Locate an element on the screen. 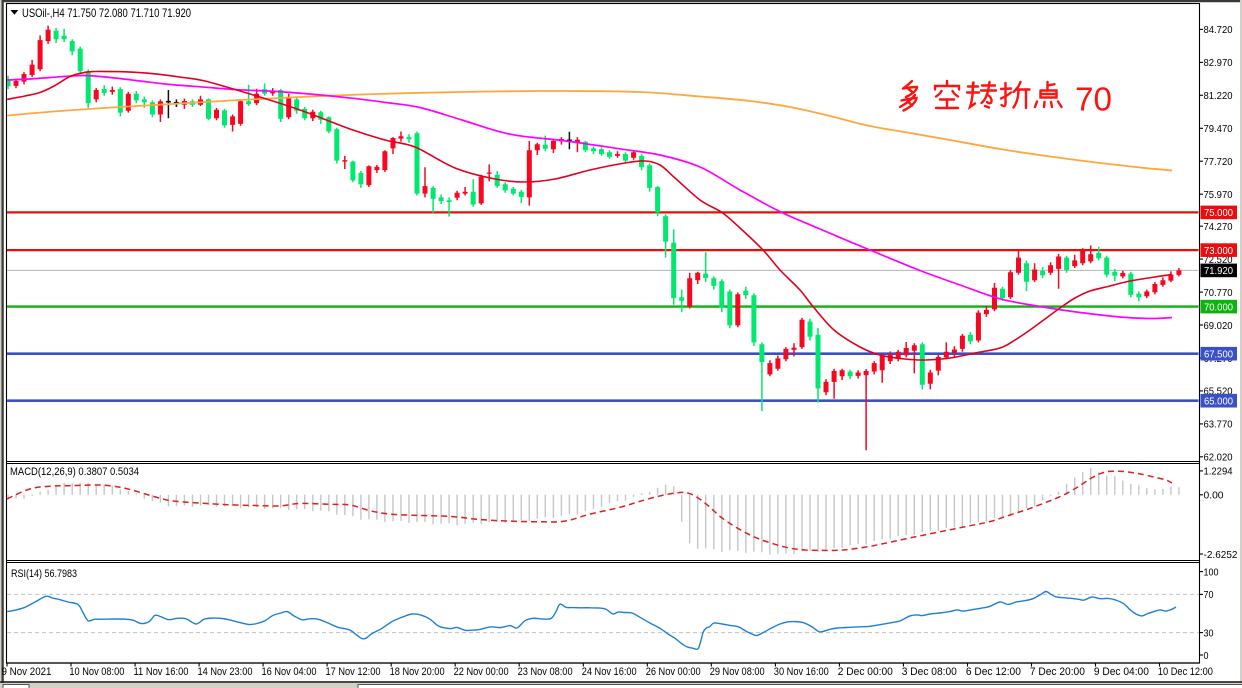 This screenshot has height=688, width=1242. svg-text:USOil-,H4 71.750 72.080 71.71: USOil-,H4 71.750 72.080 71.710 71.920 is located at coordinates (106, 13).